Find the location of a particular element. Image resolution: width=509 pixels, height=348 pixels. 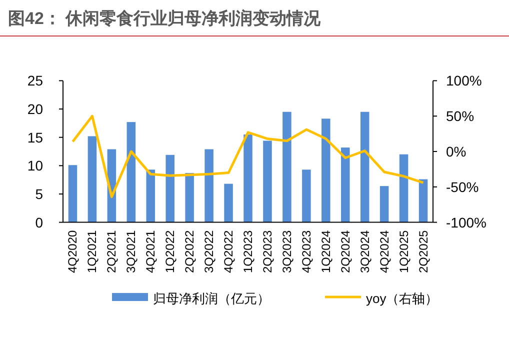

legend-label: yoy（右轴） is located at coordinates (402, 298).